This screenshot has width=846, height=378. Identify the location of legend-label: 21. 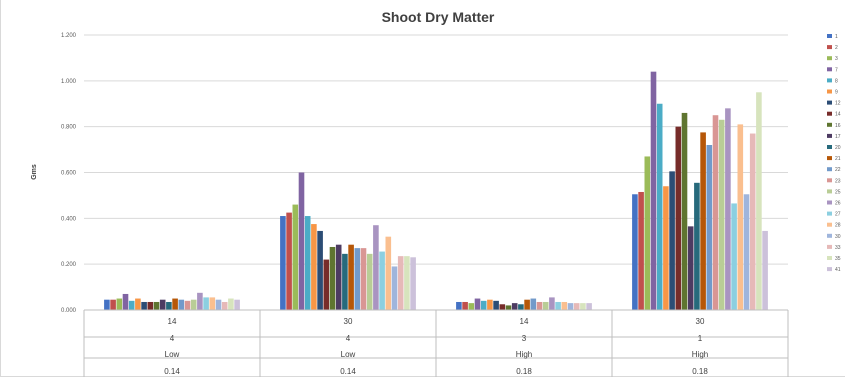
(838, 159).